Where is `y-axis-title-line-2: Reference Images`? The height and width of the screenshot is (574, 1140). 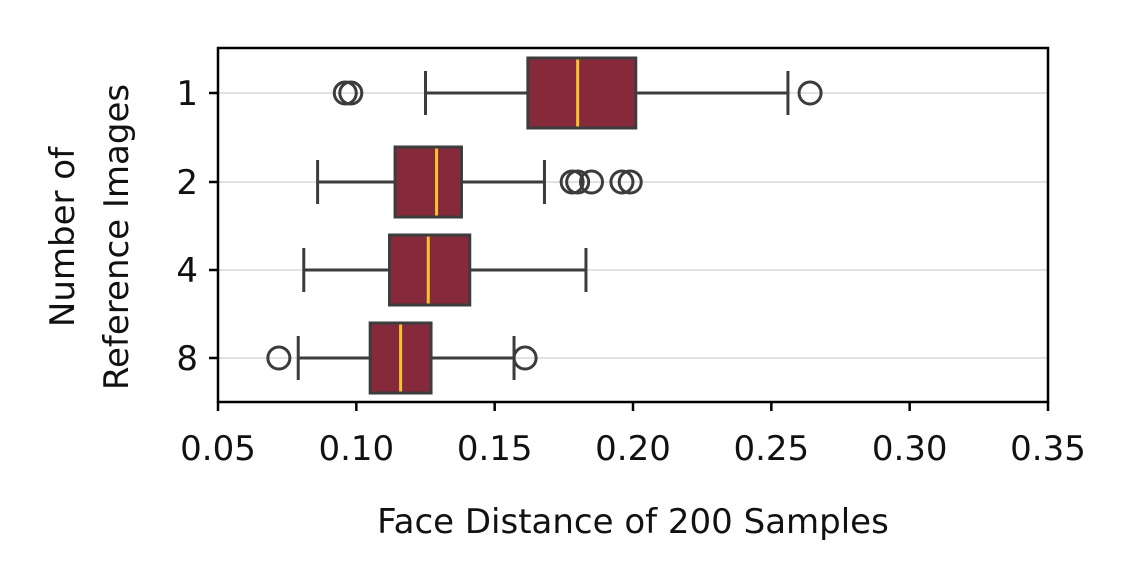
y-axis-title-line-2: Reference Images is located at coordinates (117, 237).